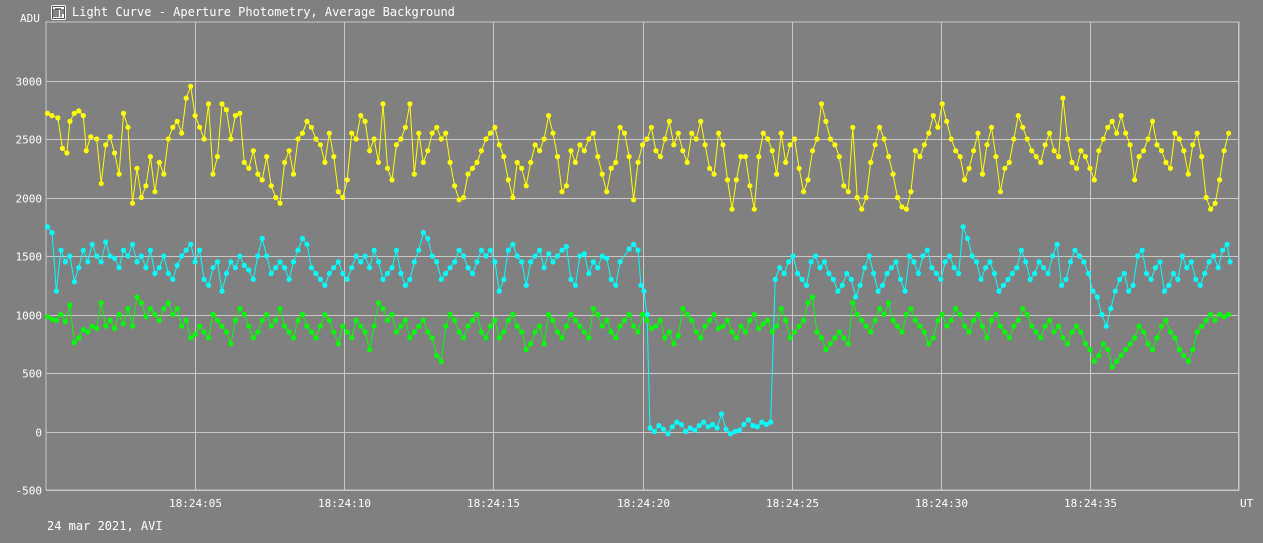  What do you see at coordinates (1247, 503) in the screenshot?
I see `x-axis-label: UT` at bounding box center [1247, 503].